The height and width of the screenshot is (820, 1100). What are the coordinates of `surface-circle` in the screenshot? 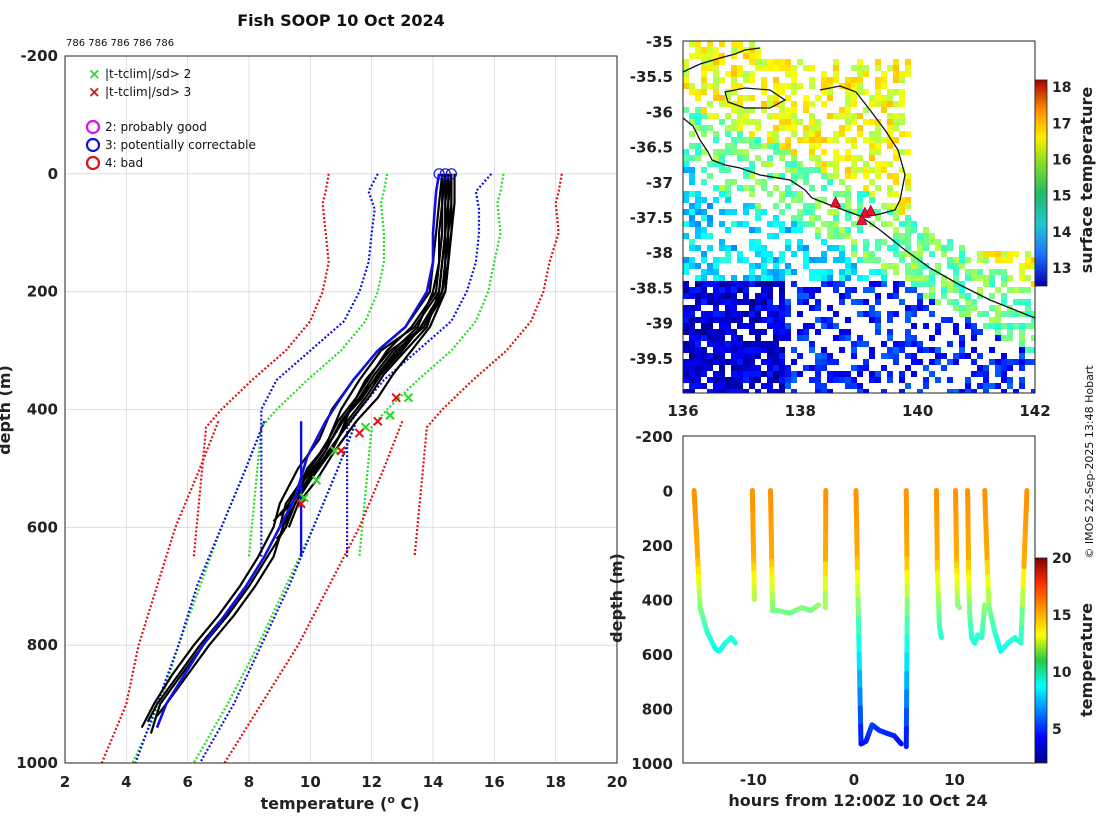 It's located at (445, 174).